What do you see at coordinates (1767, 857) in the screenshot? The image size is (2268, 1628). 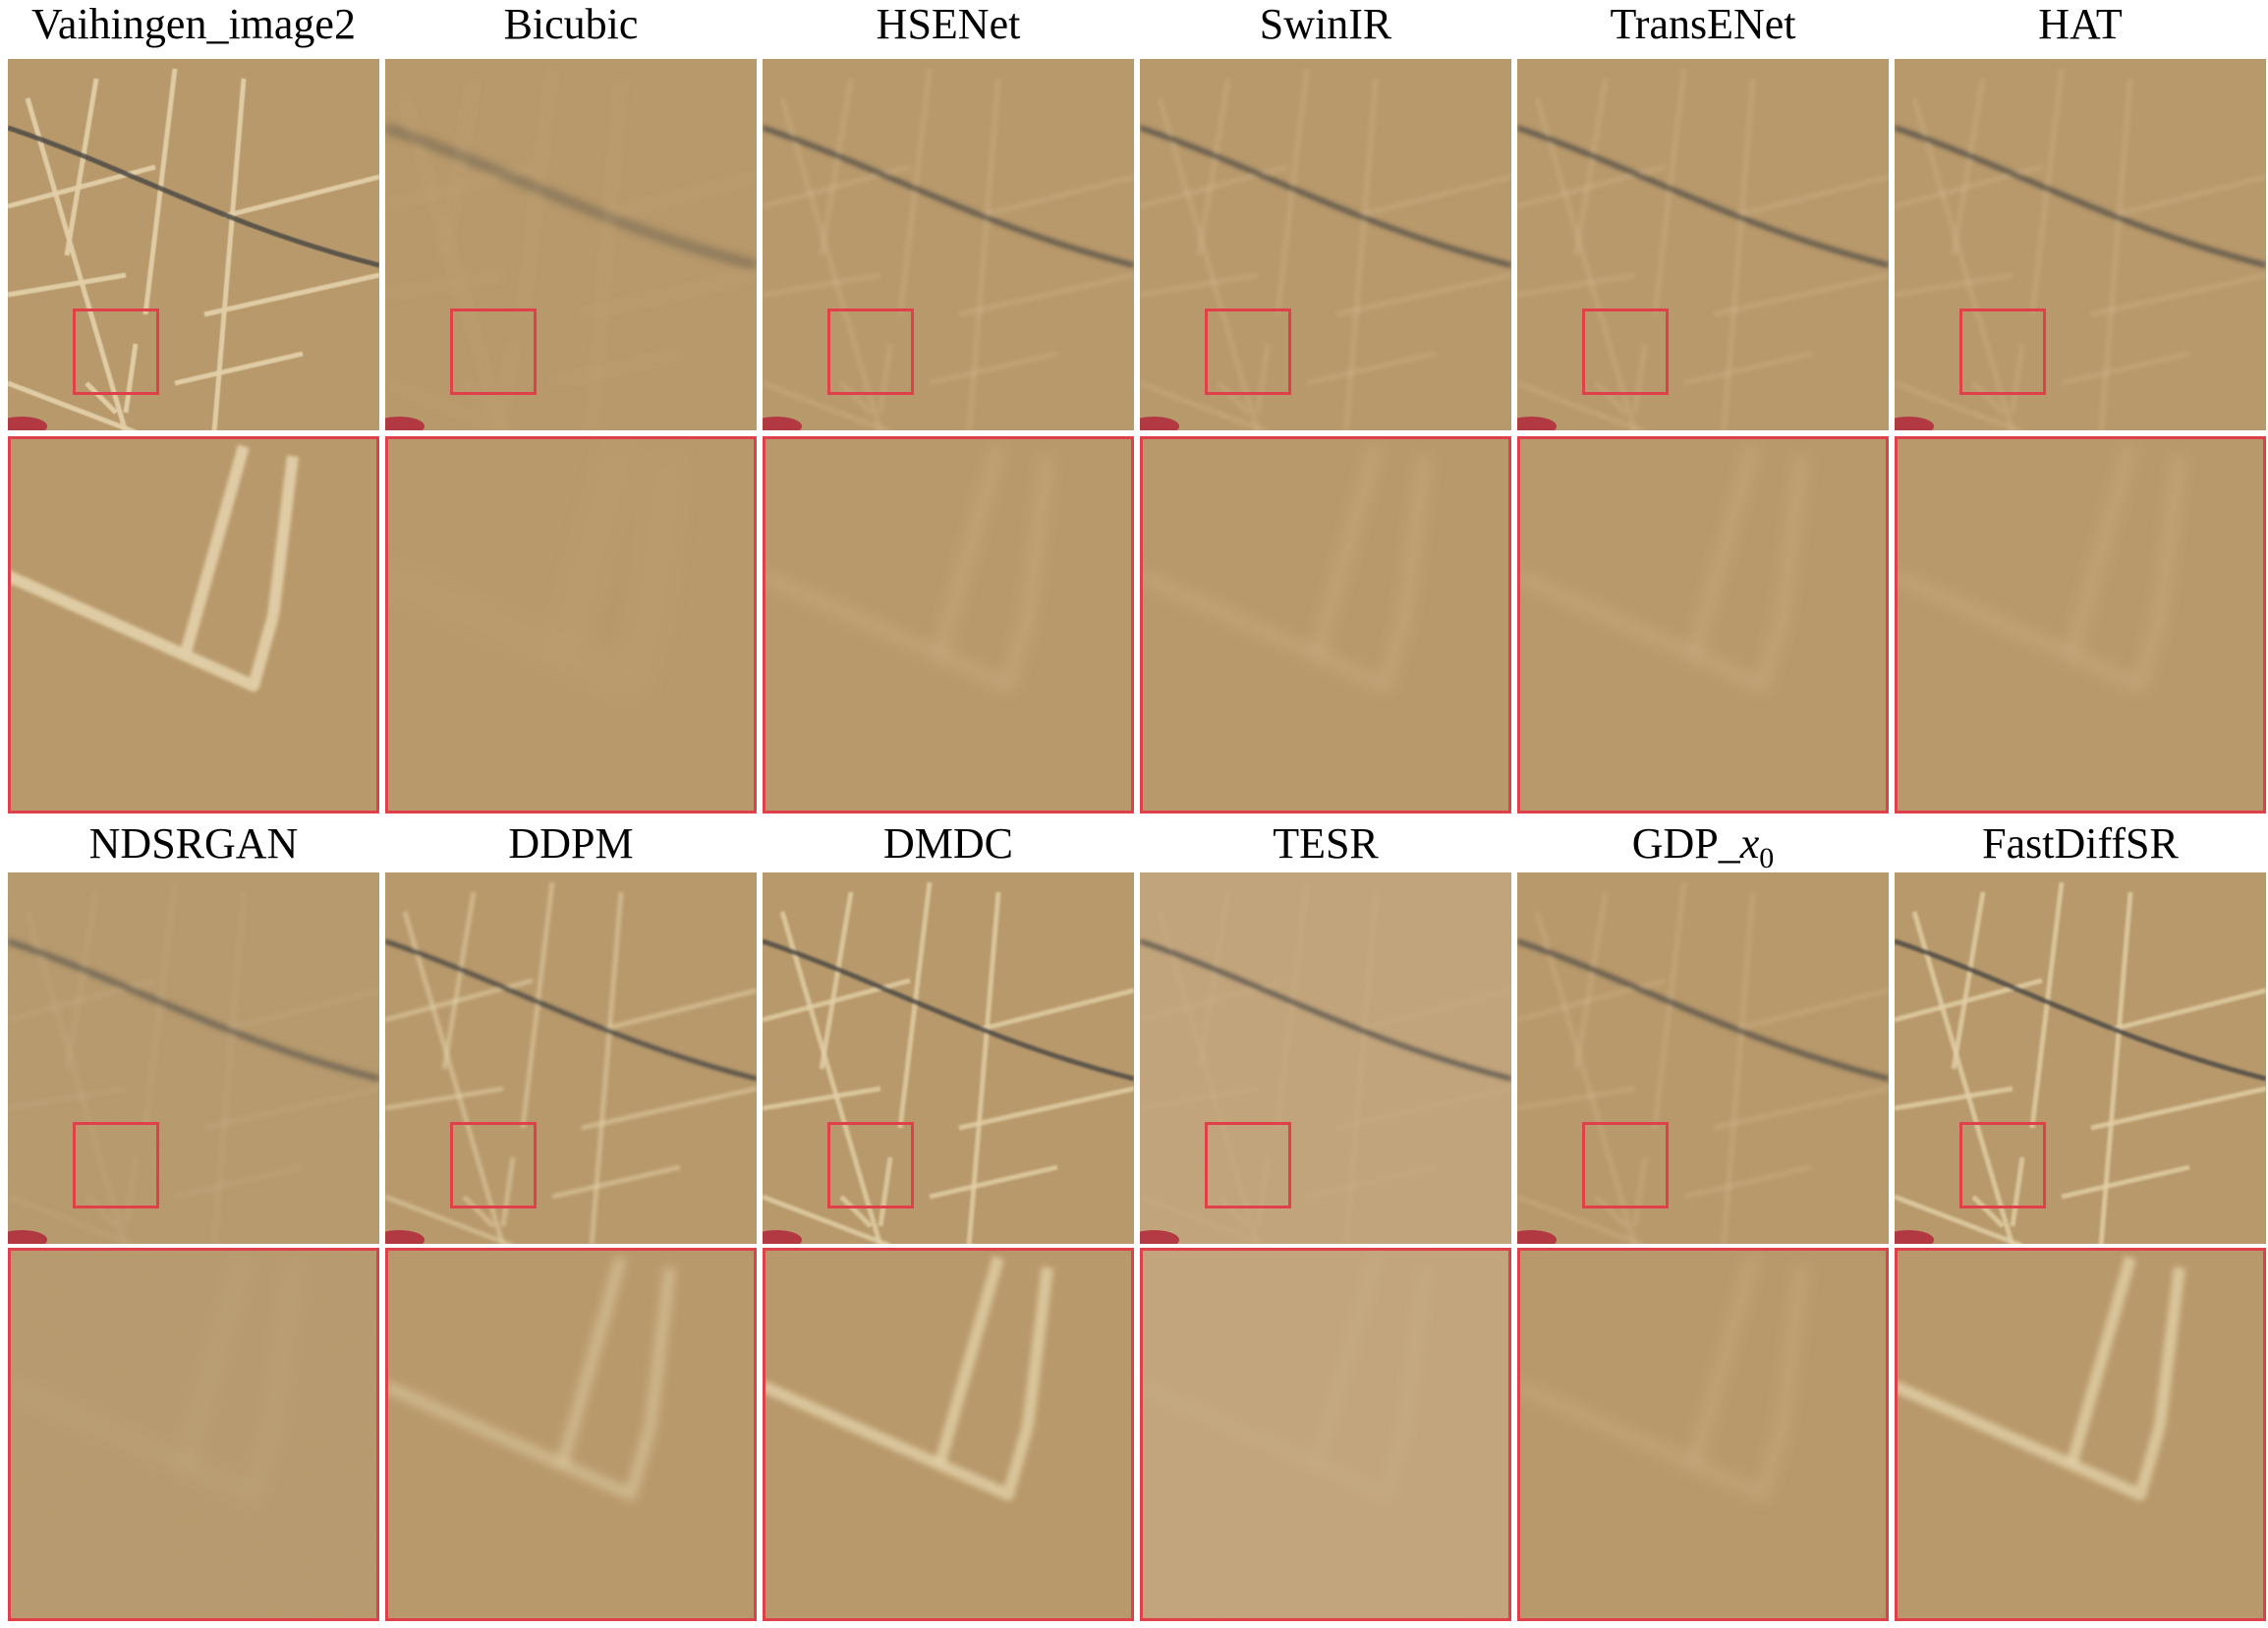 I see `method-label-subscript: 0` at bounding box center [1767, 857].